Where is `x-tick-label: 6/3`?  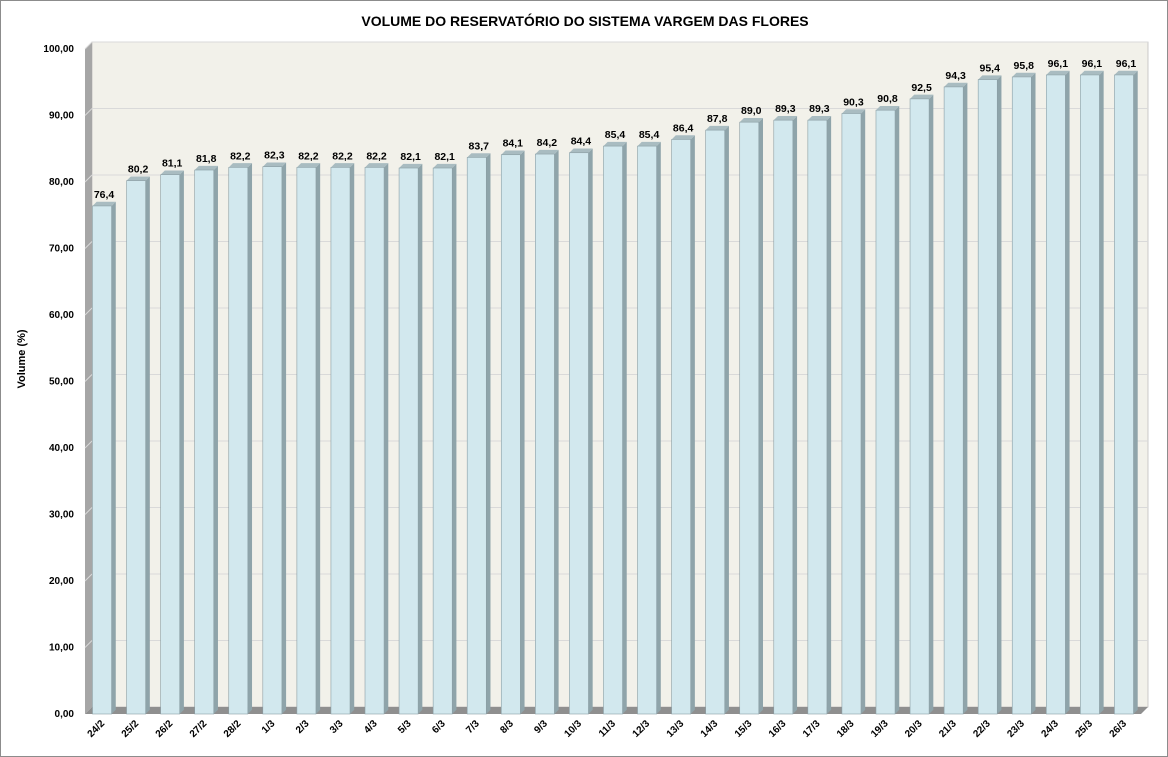
x-tick-label: 6/3 is located at coordinates (439, 727).